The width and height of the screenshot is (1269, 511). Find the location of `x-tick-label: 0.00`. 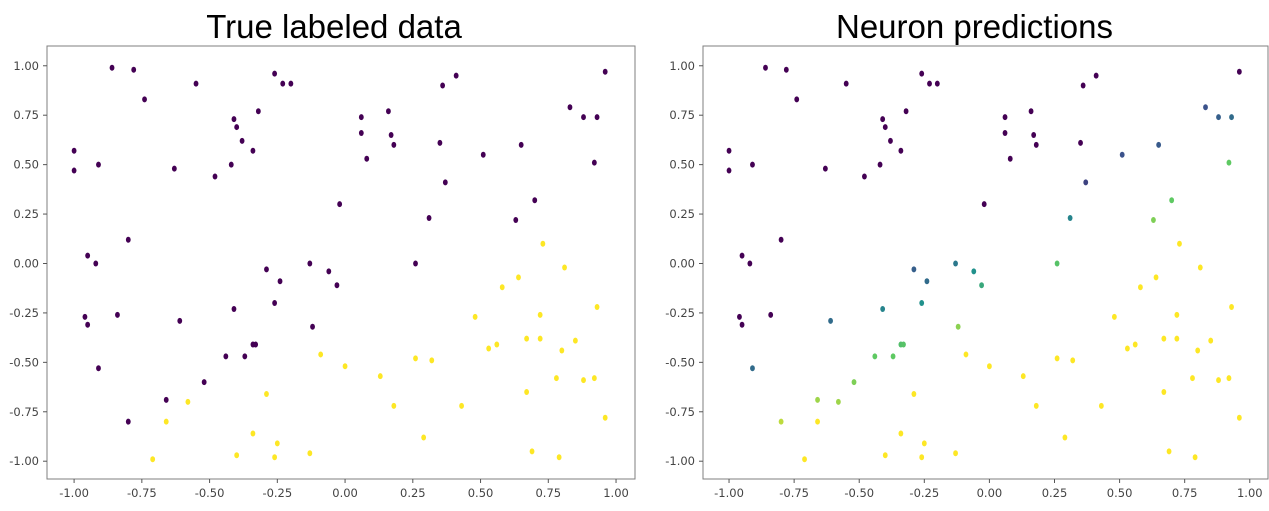

x-tick-label: 0.00 is located at coordinates (345, 493).